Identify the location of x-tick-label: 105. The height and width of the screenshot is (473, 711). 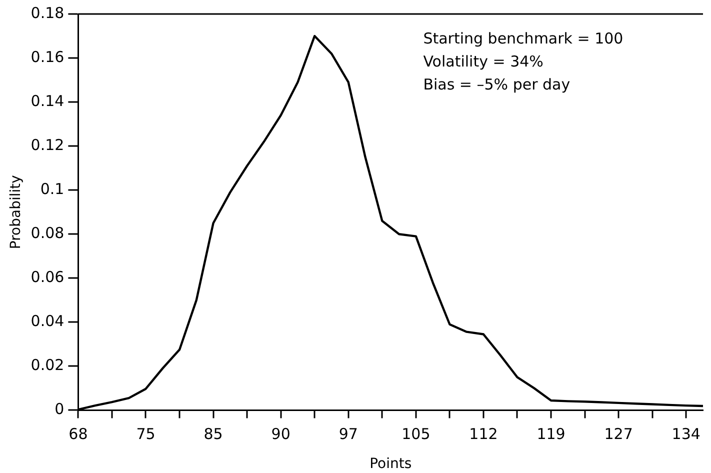
(416, 434).